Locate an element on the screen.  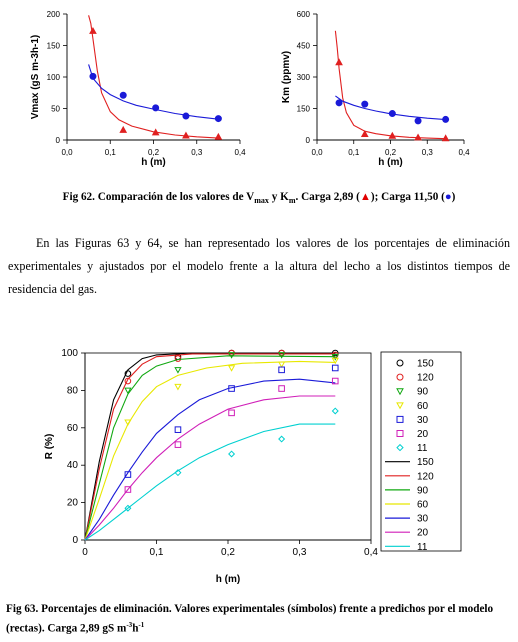
y-tick-label: 40 is located at coordinates (73, 465).